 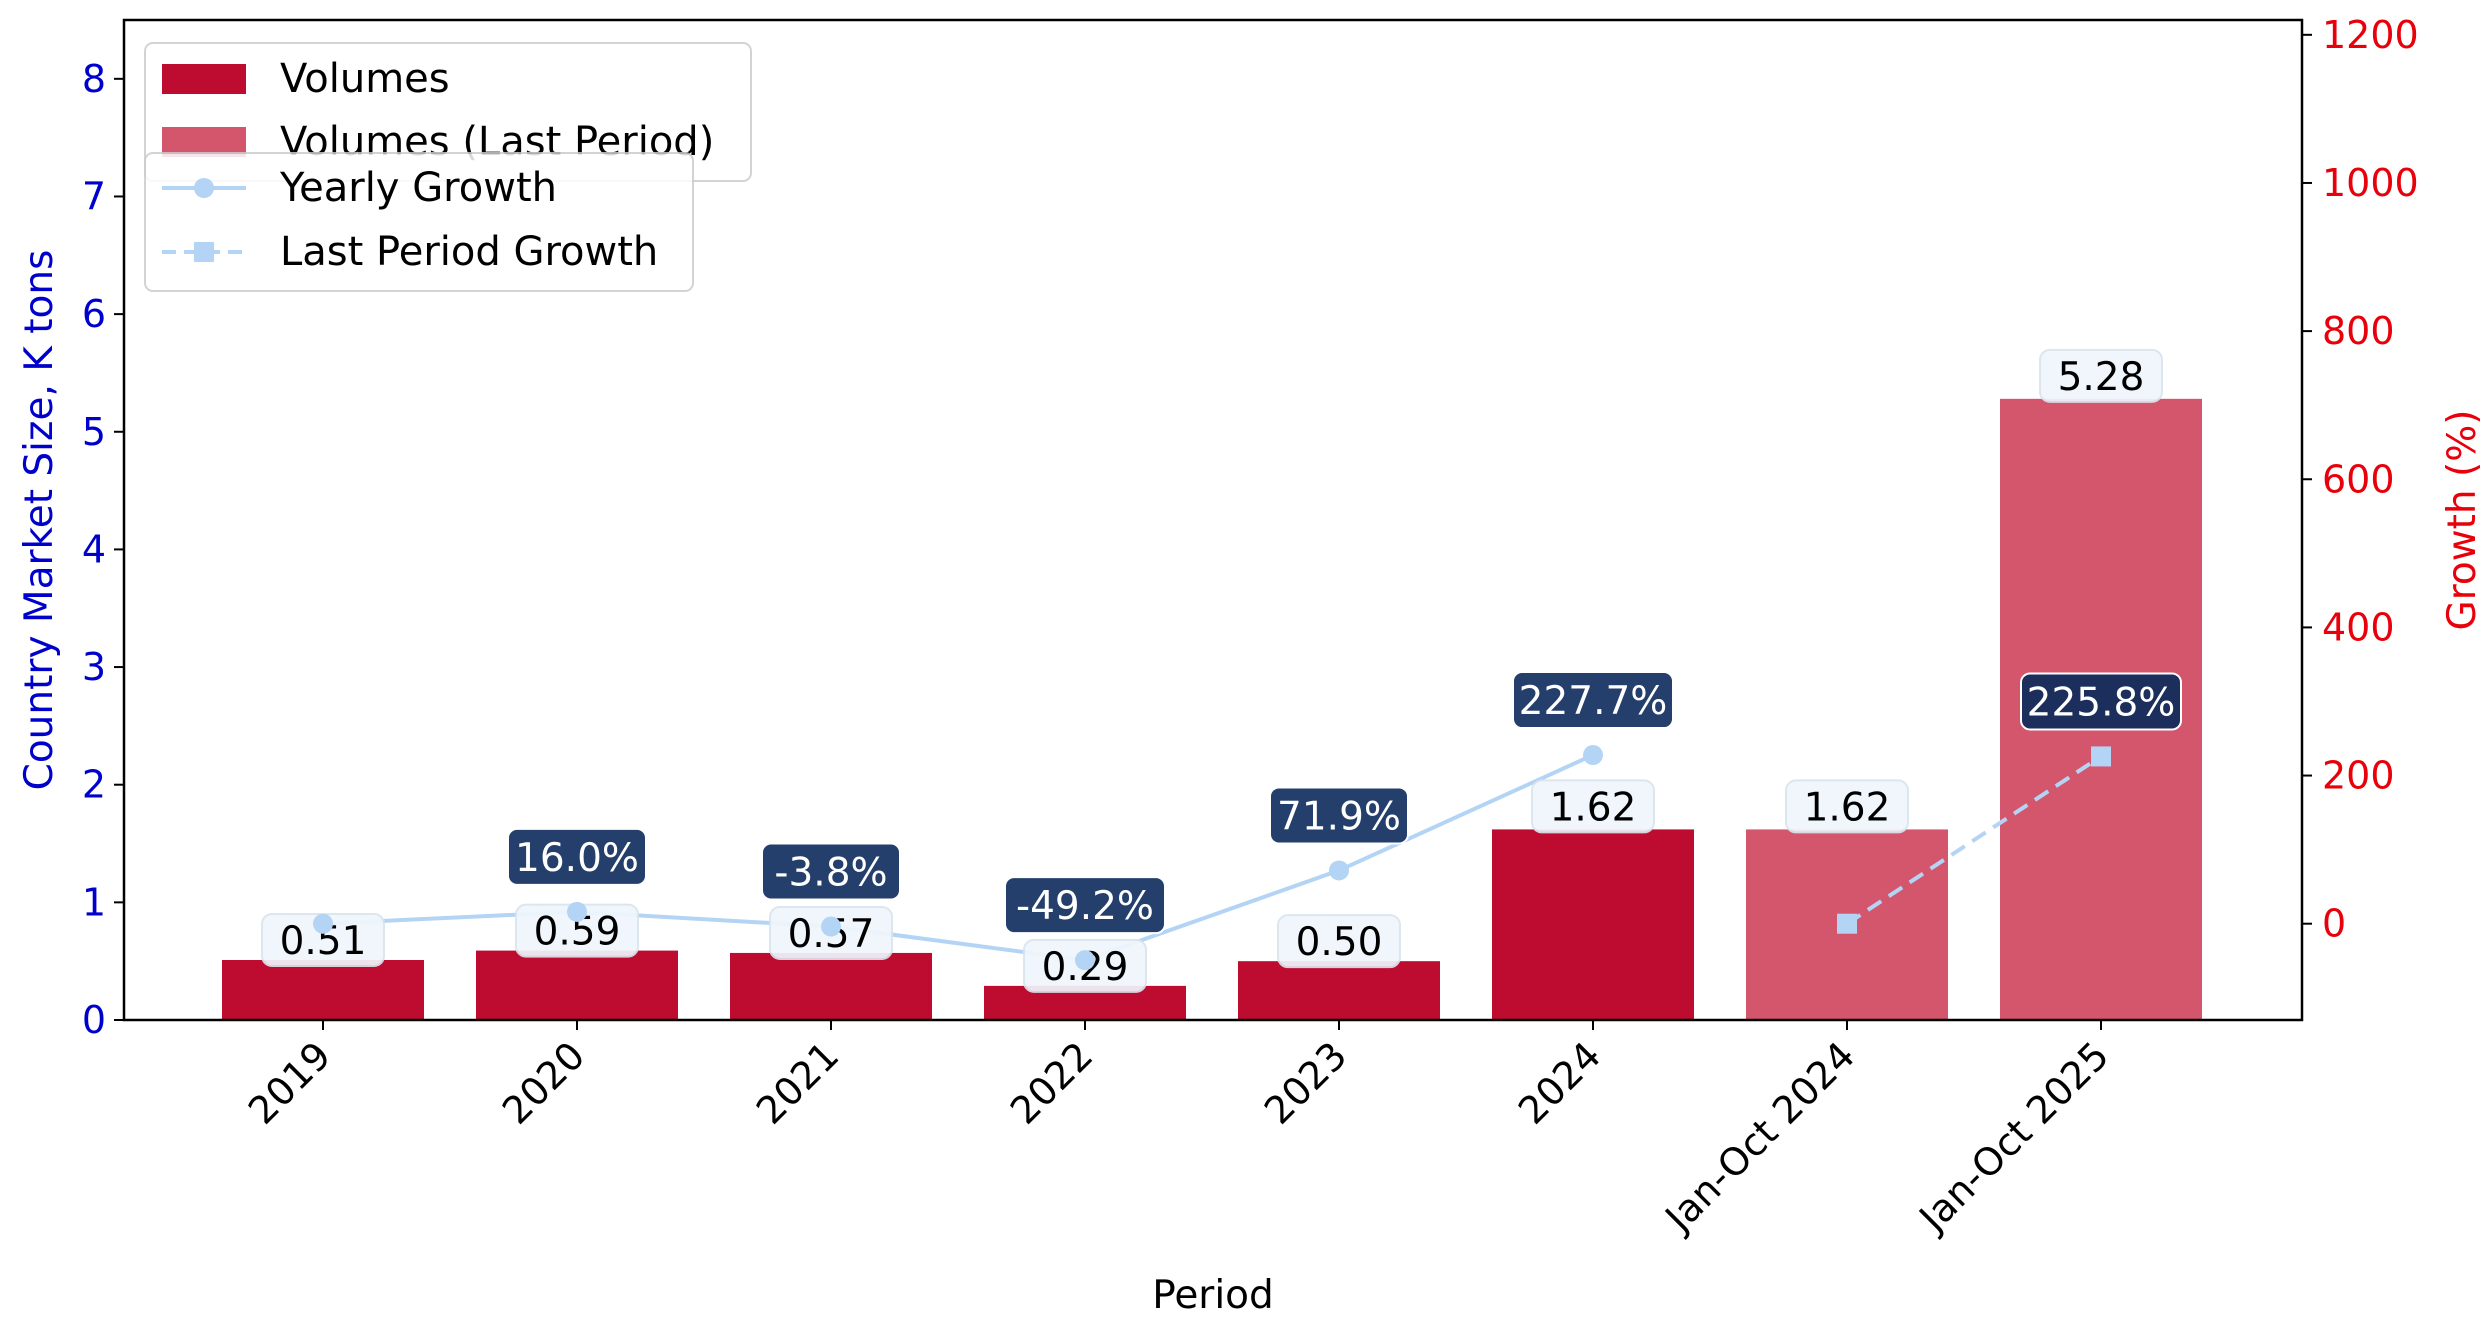 What do you see at coordinates (2358, 627) in the screenshot?
I see `y2-tick-label: 400` at bounding box center [2358, 627].